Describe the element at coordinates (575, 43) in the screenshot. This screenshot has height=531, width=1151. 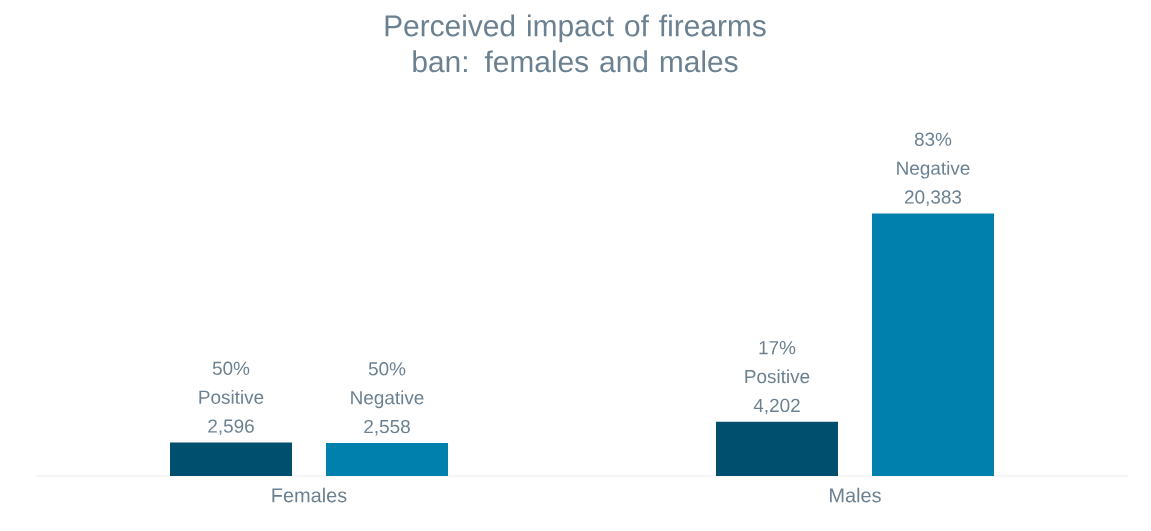
I see `chart-title: Perceived impact of firearms ban: females and males` at that location.